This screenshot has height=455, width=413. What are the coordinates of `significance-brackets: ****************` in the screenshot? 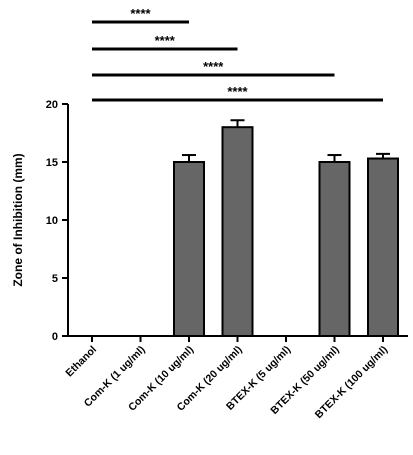 It's located at (237, 54).